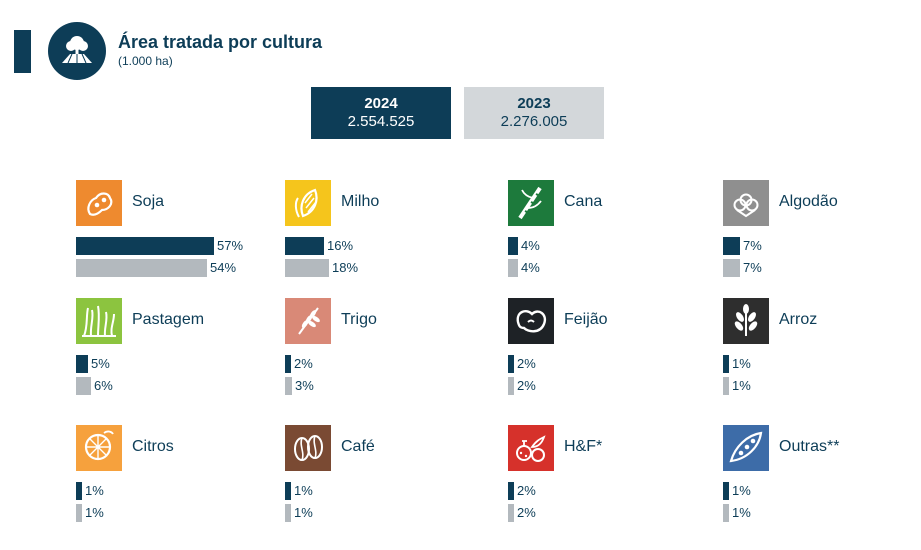 The image size is (921, 550). I want to click on total-2023-box: 2023 2.276.005, so click(534, 113).